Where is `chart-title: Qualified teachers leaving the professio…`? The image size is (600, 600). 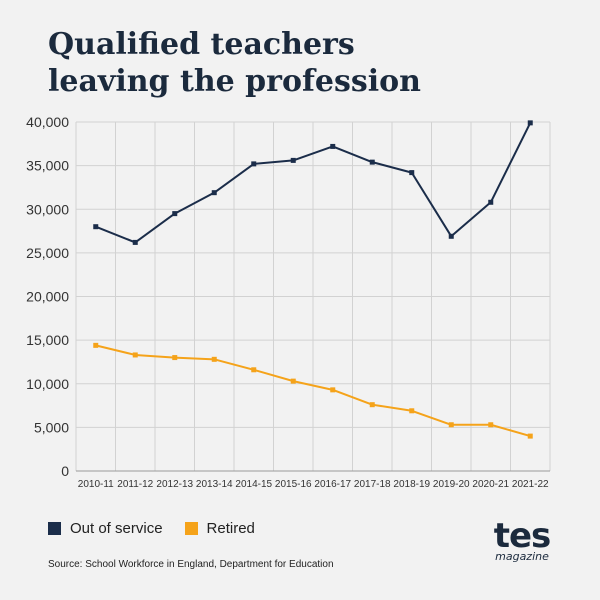 chart-title: Qualified teachers leaving the professio… is located at coordinates (234, 63).